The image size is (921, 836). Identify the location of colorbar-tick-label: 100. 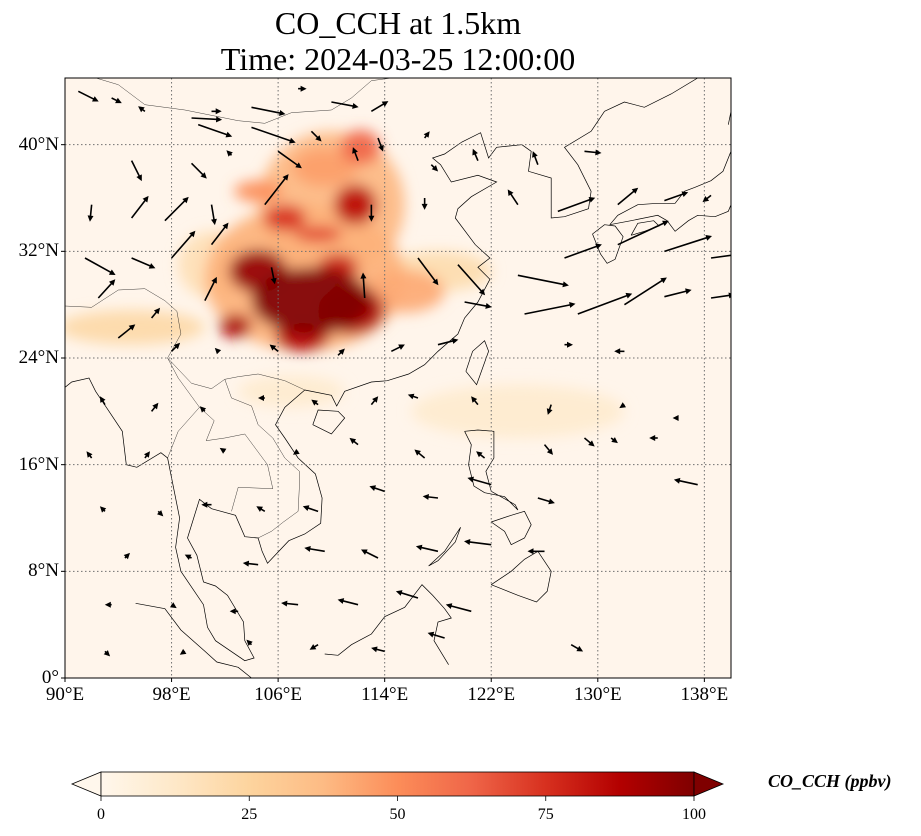
(694, 814).